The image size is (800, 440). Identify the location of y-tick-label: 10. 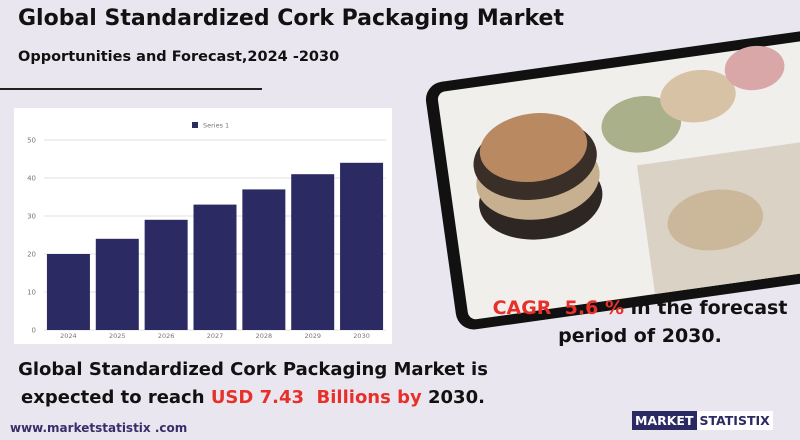
(31, 293).